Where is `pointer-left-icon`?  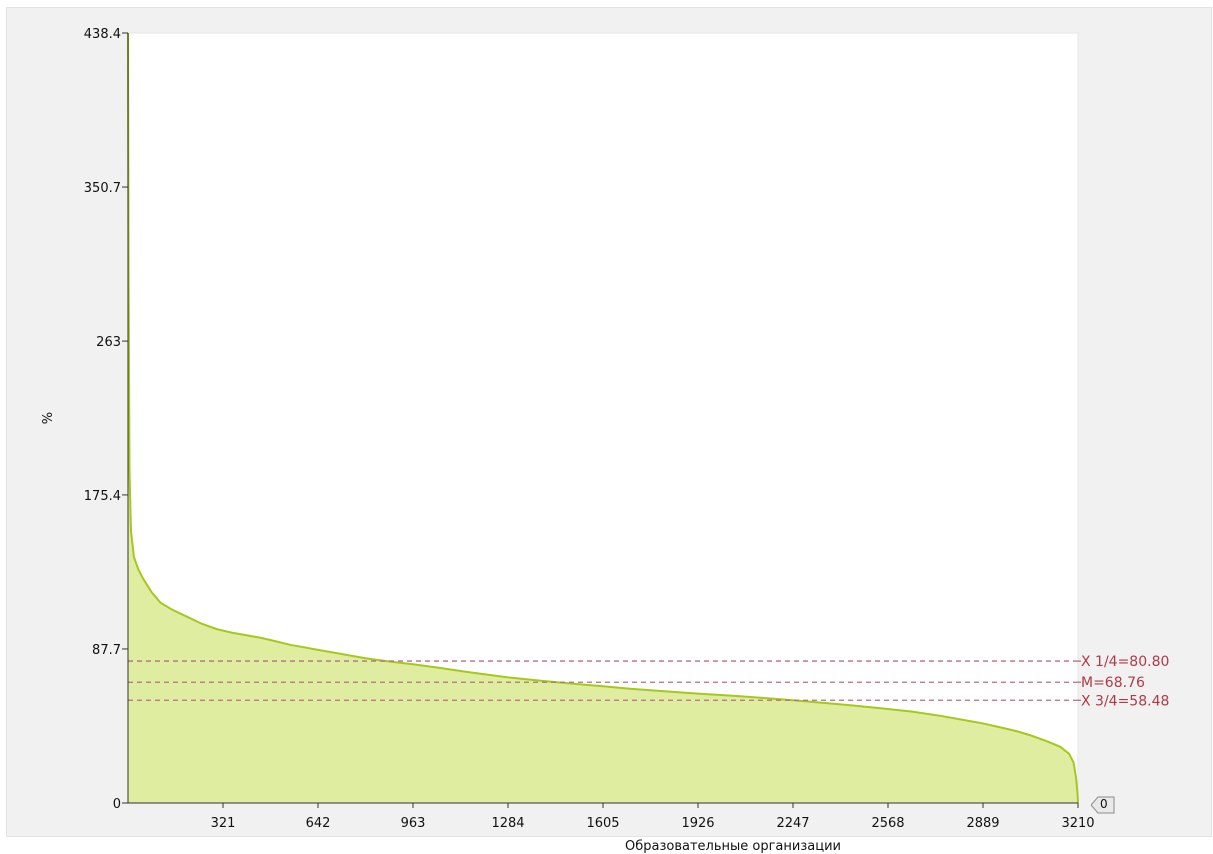
pointer-left-icon is located at coordinates (1102, 805).